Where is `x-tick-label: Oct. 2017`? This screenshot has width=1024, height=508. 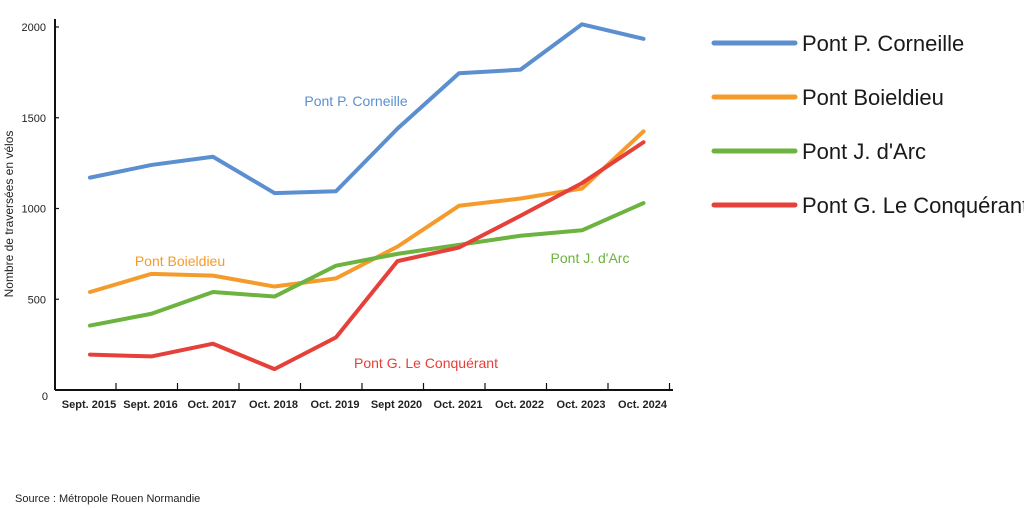 x-tick-label: Oct. 2017 is located at coordinates (212, 405).